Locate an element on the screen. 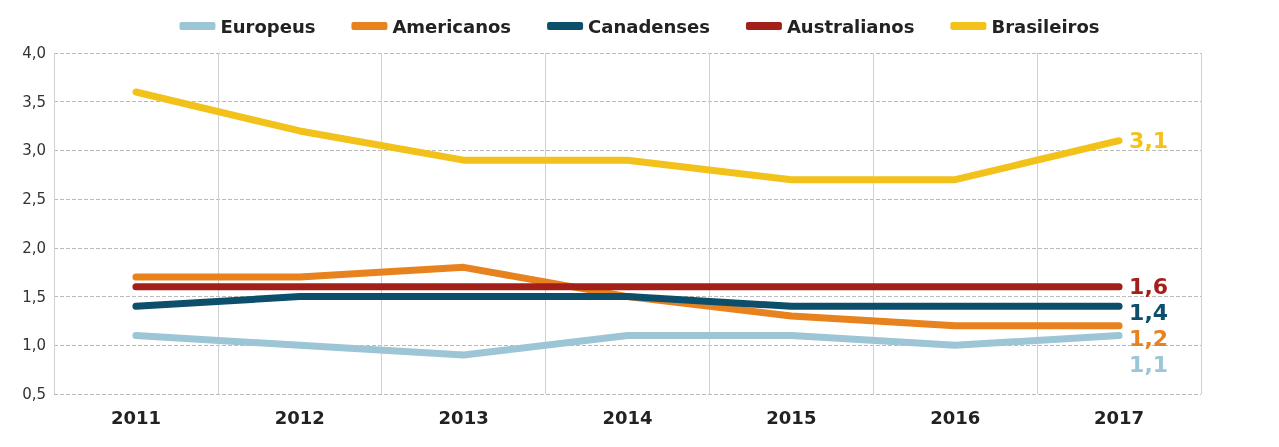 Image resolution: width=1279 pixels, height=447 pixels. y-tick-label: 2,0 is located at coordinates (34, 247).